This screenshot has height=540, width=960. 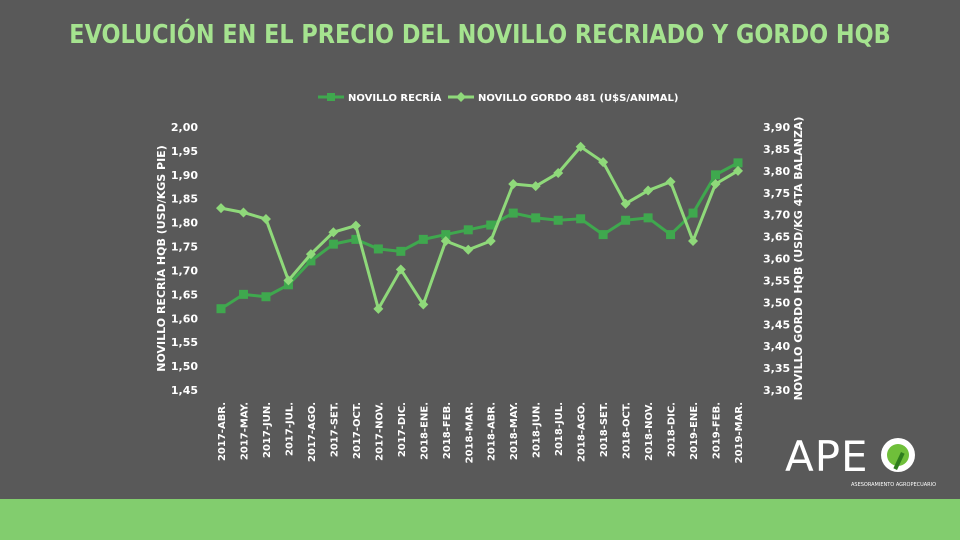 What do you see at coordinates (222, 431) in the screenshot?
I see `x-tick-label: 2017-ABR.` at bounding box center [222, 431].